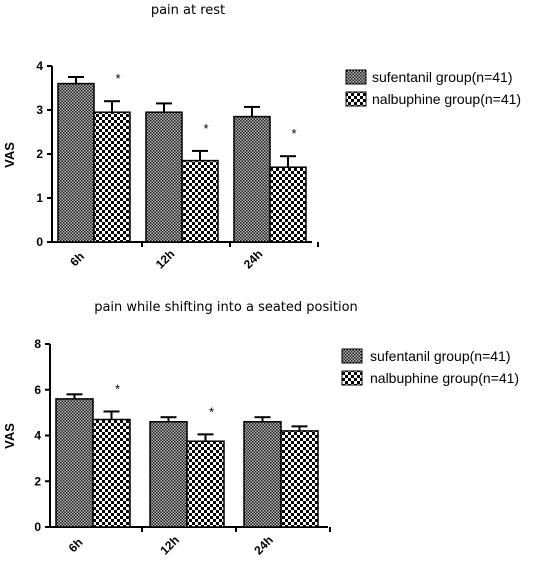 The height and width of the screenshot is (565, 533). I want to click on y-tick-label: 8, so click(37, 344).